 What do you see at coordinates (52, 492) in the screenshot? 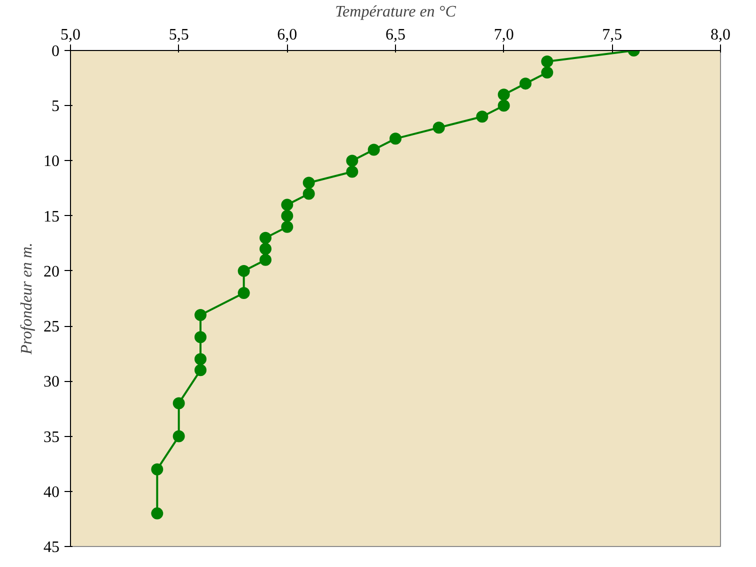
I see `y-tick-label: 40` at bounding box center [52, 492].